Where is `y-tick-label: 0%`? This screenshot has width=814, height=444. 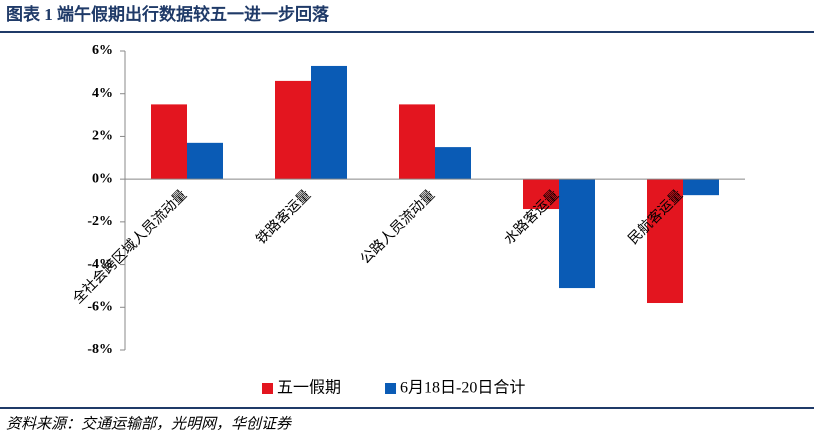
y-tick-label: 0% is located at coordinates (102, 178).